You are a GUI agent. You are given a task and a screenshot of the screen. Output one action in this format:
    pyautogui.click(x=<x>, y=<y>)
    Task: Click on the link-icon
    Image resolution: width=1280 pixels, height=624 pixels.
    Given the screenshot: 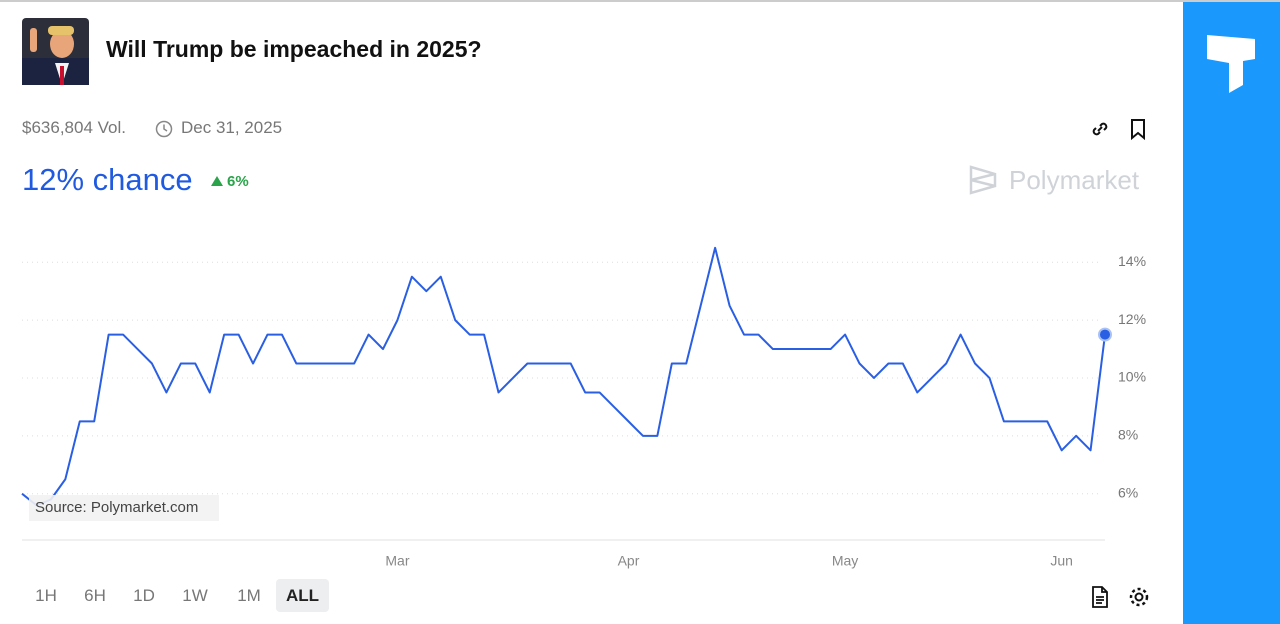 What is the action you would take?
    pyautogui.click(x=1100, y=129)
    